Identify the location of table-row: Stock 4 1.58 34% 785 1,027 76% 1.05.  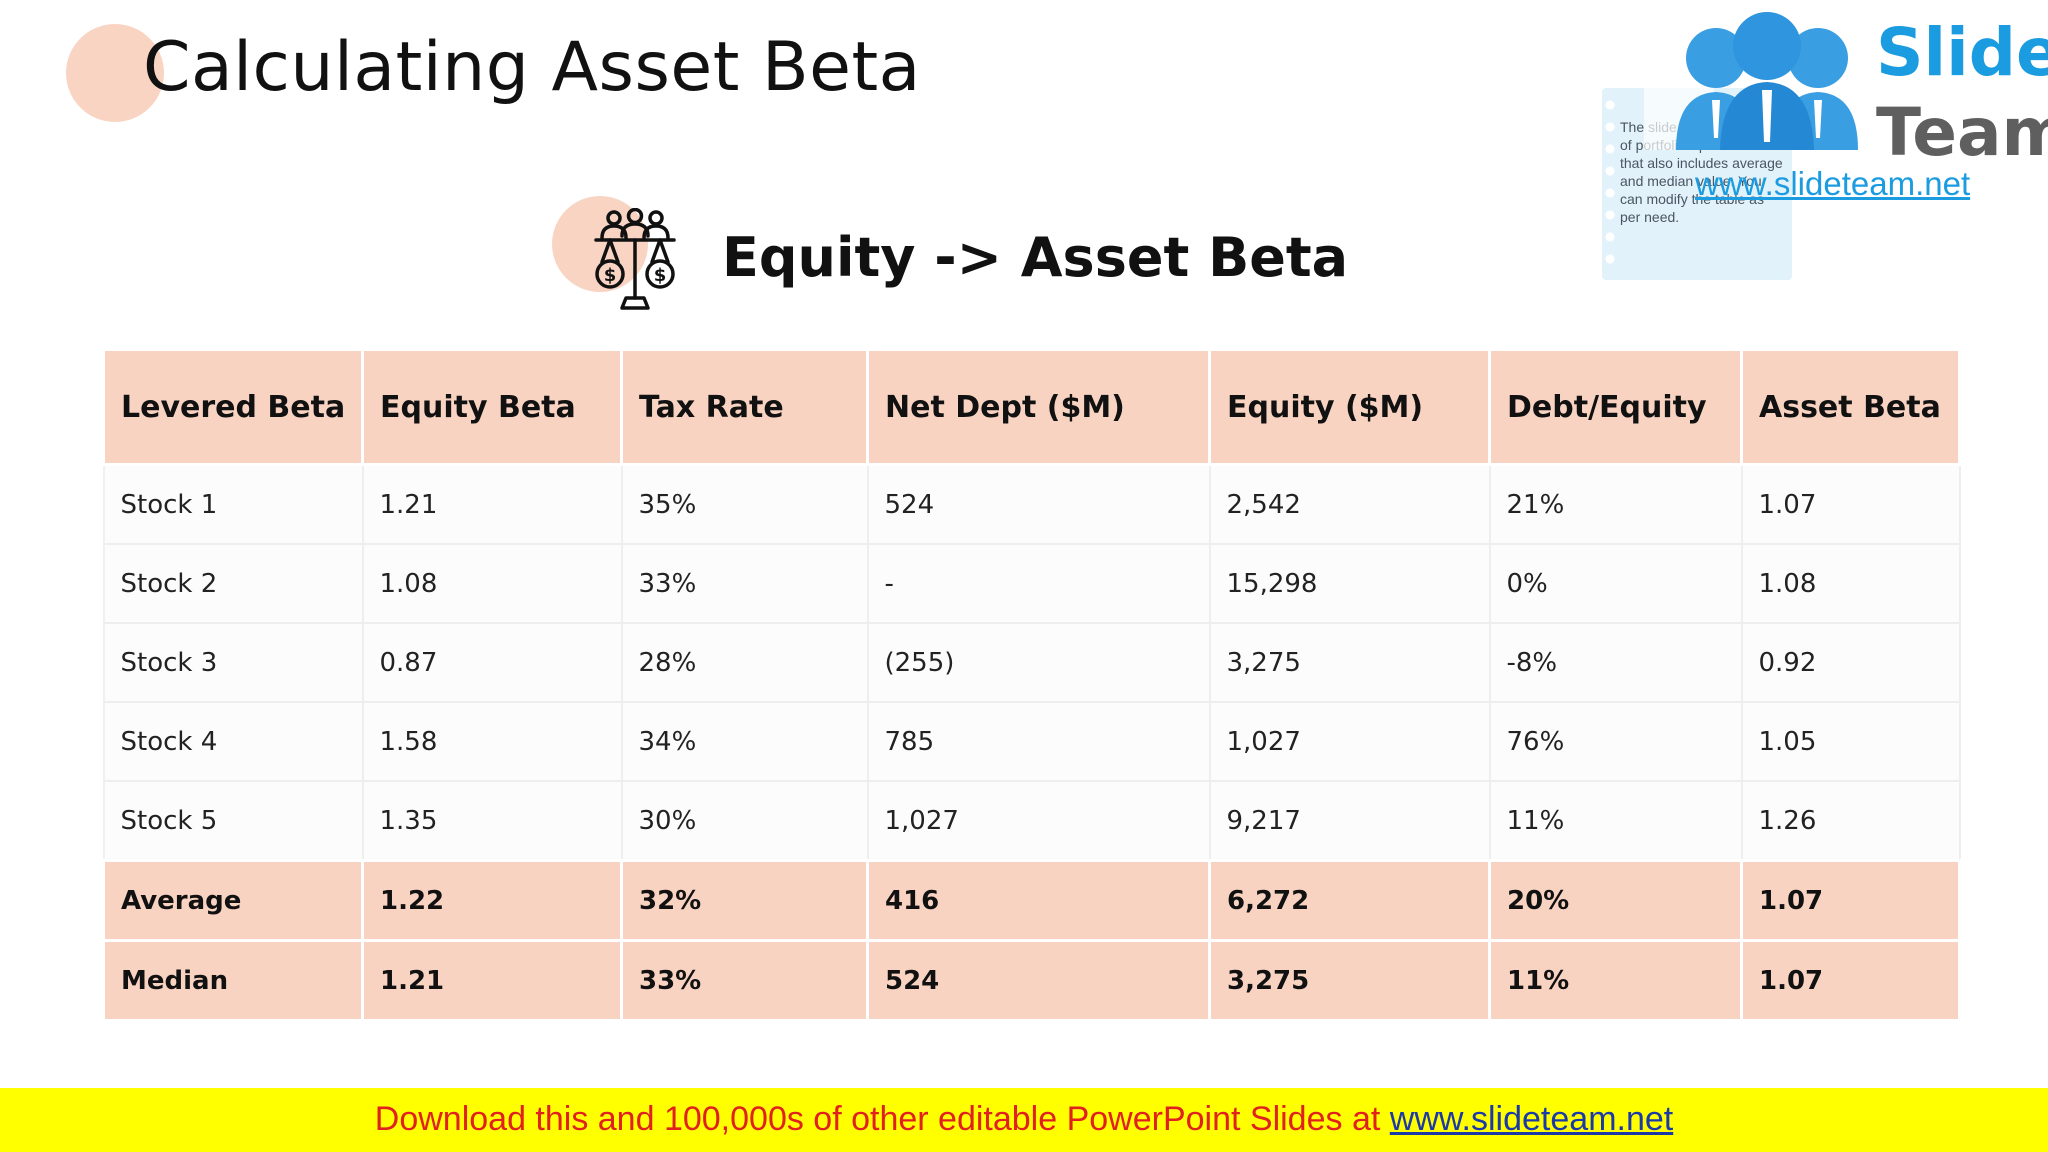
(1031, 741).